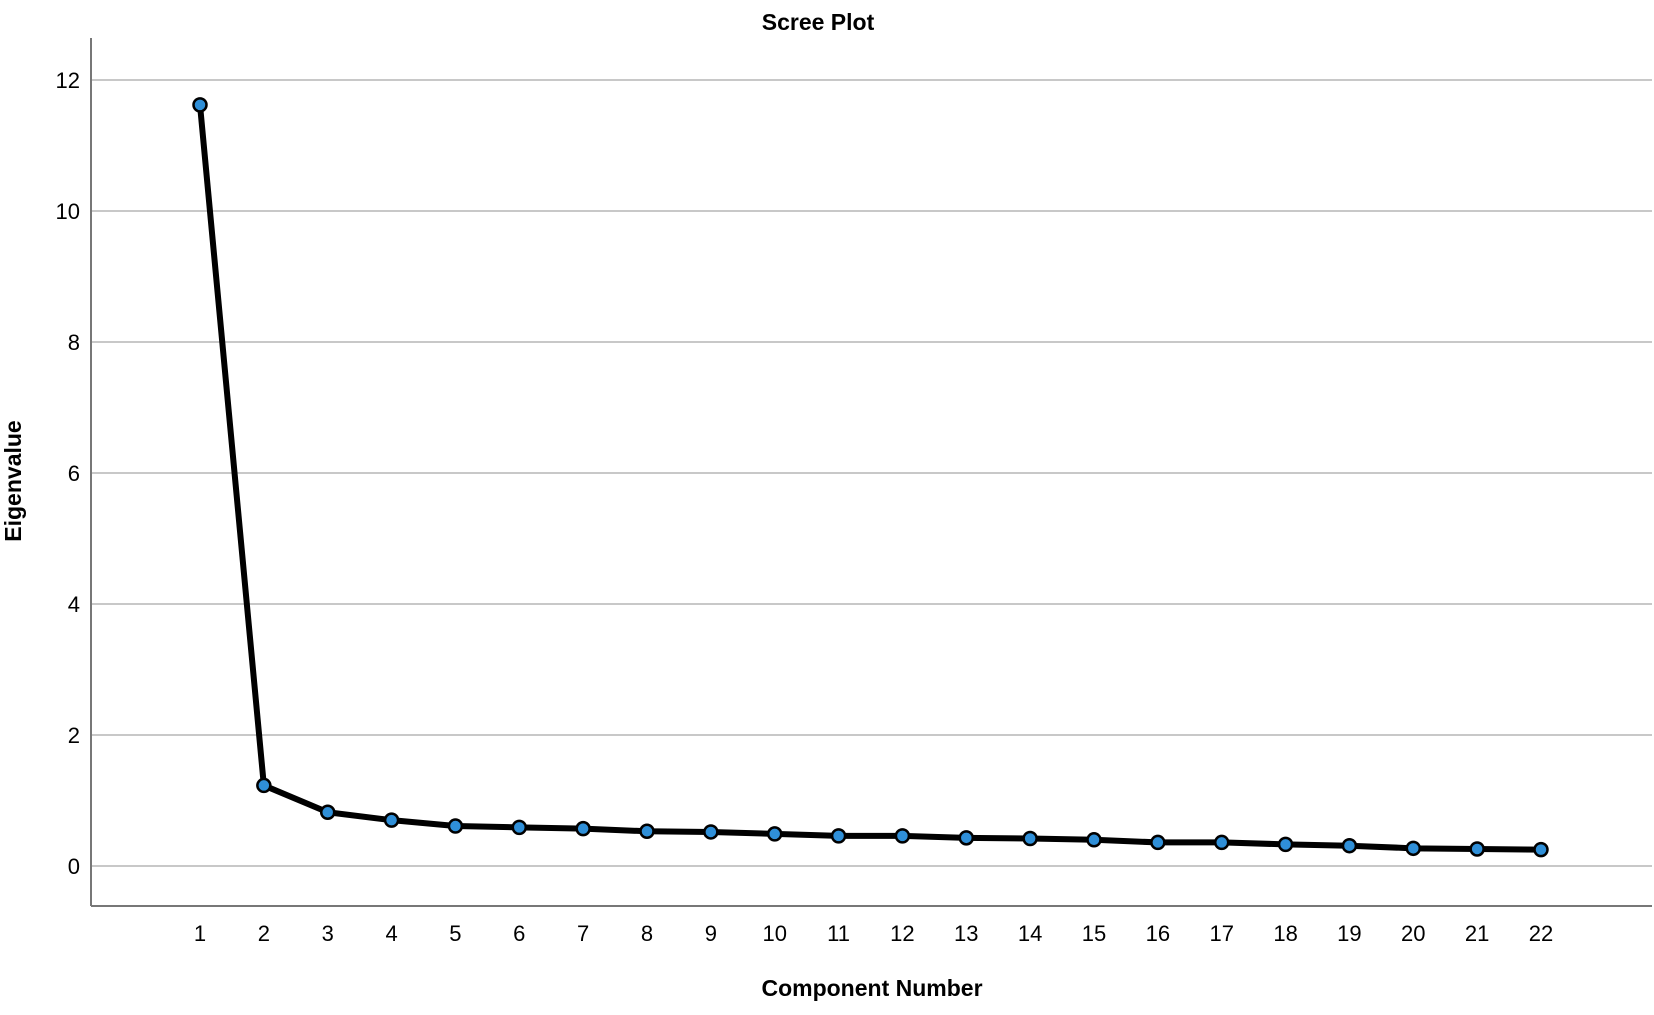  Describe the element at coordinates (1030, 933) in the screenshot. I see `x-tick-label-14: 14` at that location.